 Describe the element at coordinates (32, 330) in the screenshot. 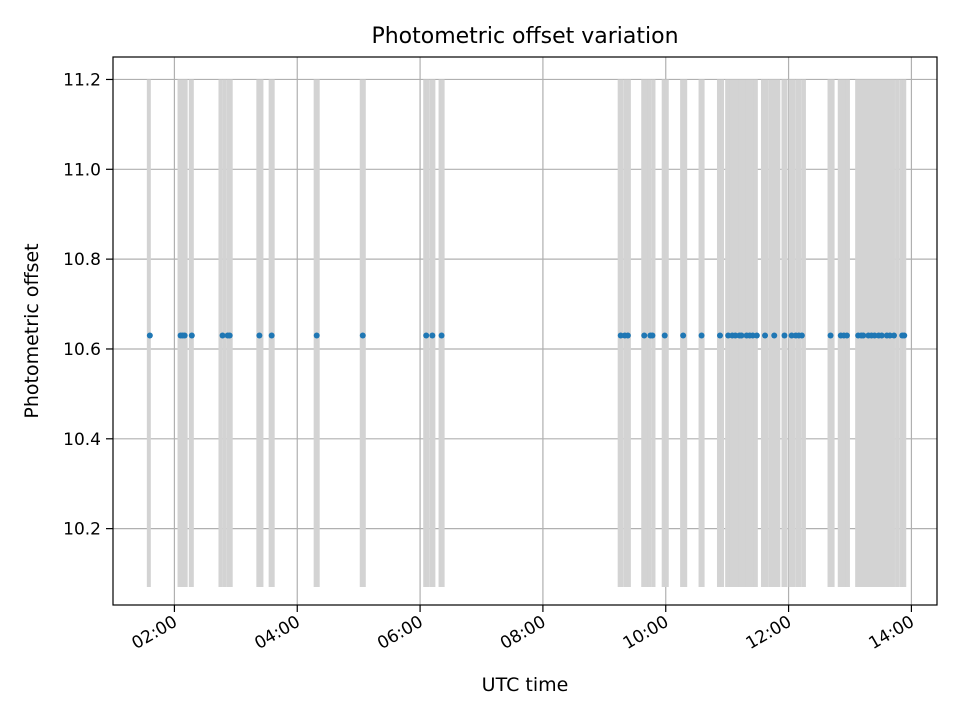

I see `y-axis-label: Photometric offset` at that location.